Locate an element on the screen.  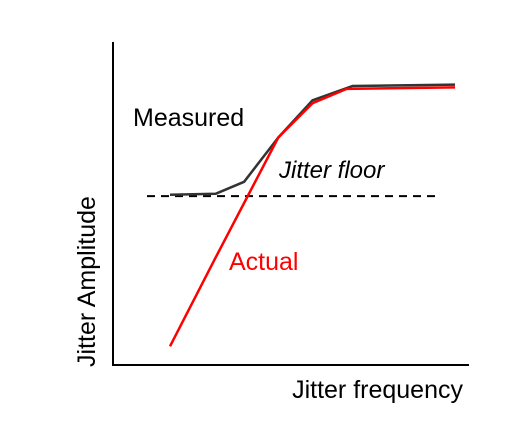
jitter-floor-label: Jitter floor is located at coordinates (331, 170).